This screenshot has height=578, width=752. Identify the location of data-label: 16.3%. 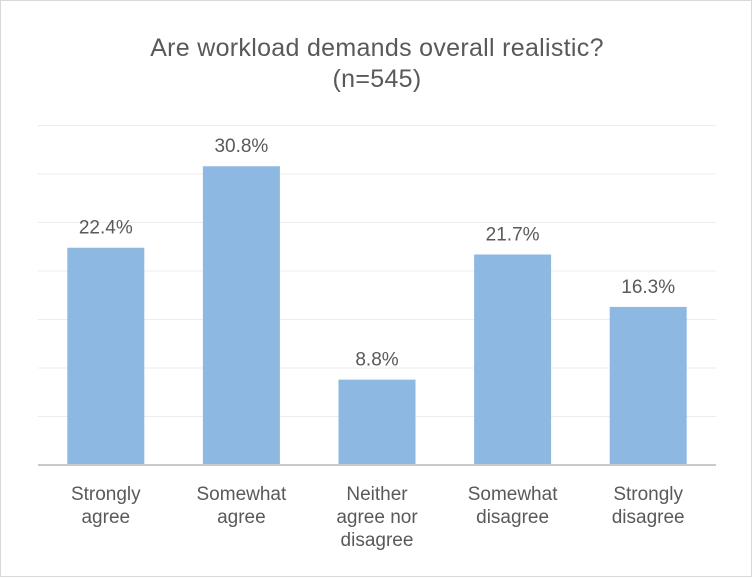
(648, 287).